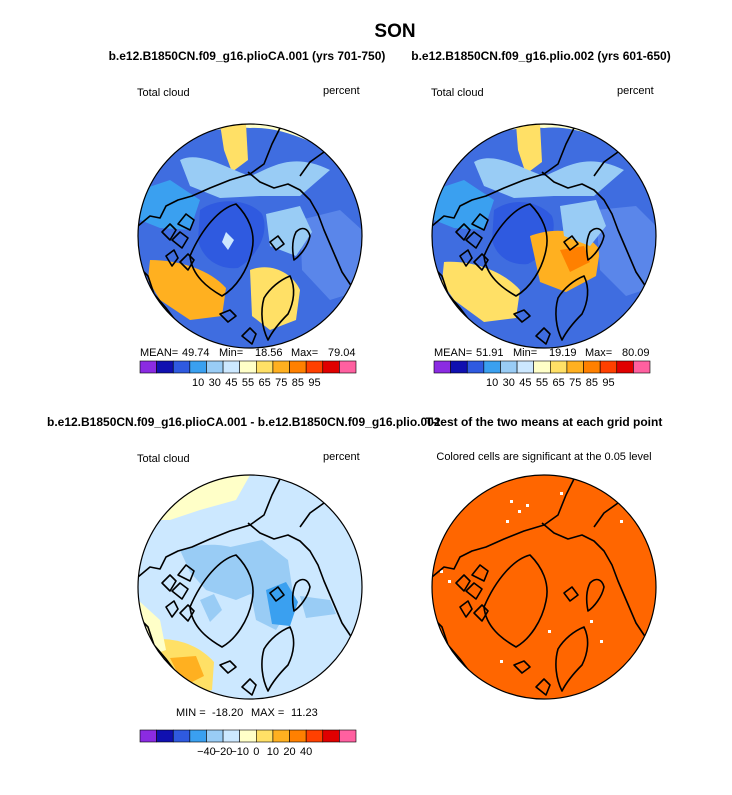 The width and height of the screenshot is (732, 795). What do you see at coordinates (247, 713) in the screenshot?
I see `panel-3-stats: MIN = -18.20 MAX = 11.23` at bounding box center [247, 713].